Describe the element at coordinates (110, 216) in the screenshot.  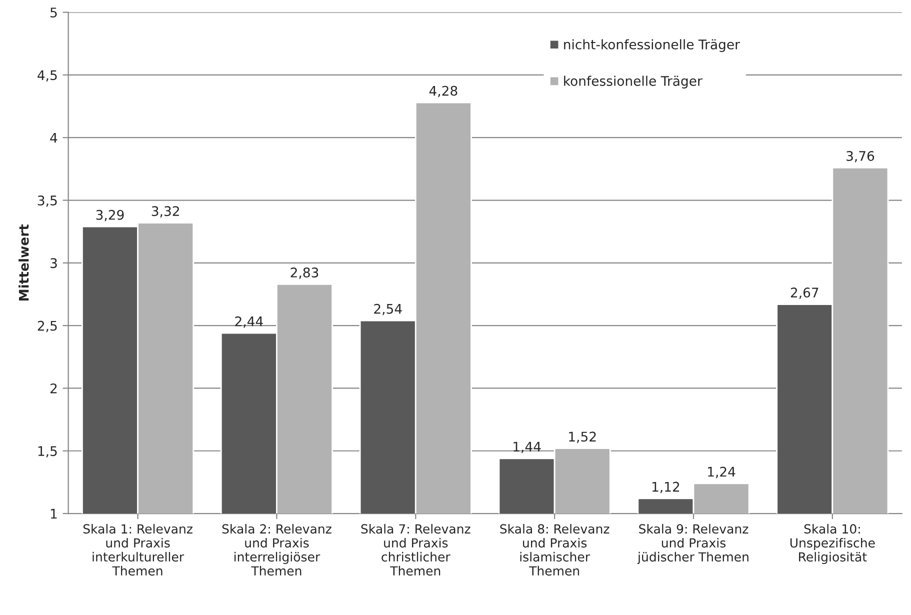
I see `data-label: 3,29` at that location.